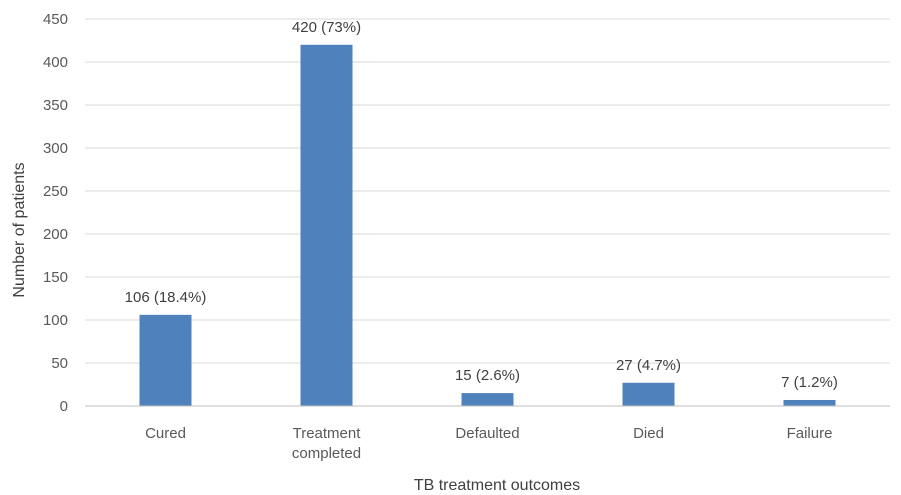 The width and height of the screenshot is (901, 495). What do you see at coordinates (648, 365) in the screenshot?
I see `data-label: 27 (4.7%)` at bounding box center [648, 365].